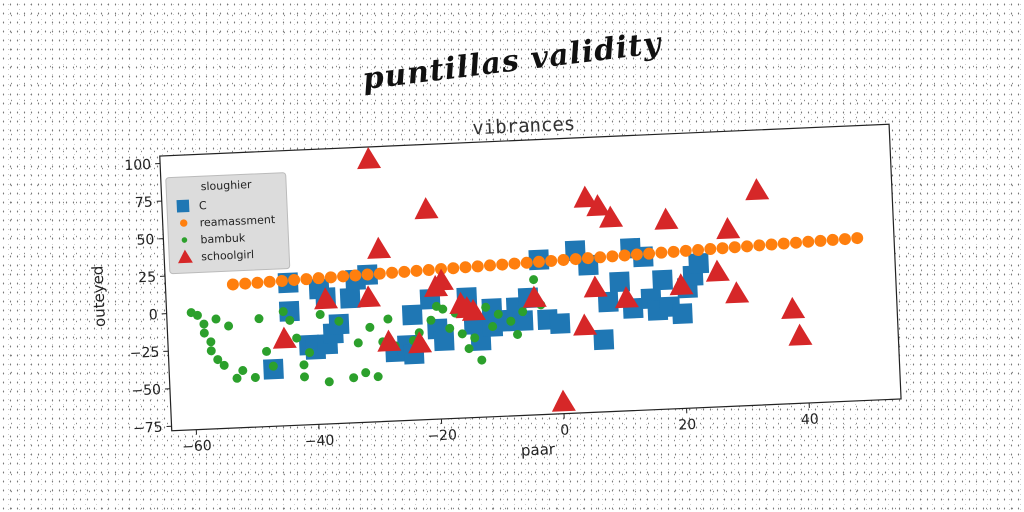 Image resolution: width=1024 pixels, height=512 pixels. What do you see at coordinates (137, 165) in the screenshot?
I see `y-tick-label: 100` at bounding box center [137, 165].